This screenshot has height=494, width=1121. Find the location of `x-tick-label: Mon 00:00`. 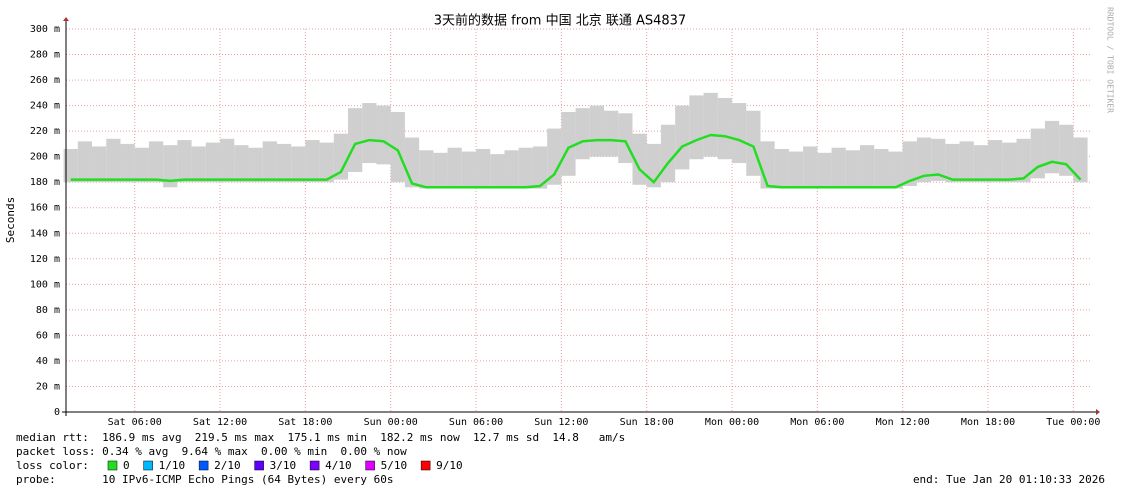

x-tick-label: Mon 00:00 is located at coordinates (732, 422).